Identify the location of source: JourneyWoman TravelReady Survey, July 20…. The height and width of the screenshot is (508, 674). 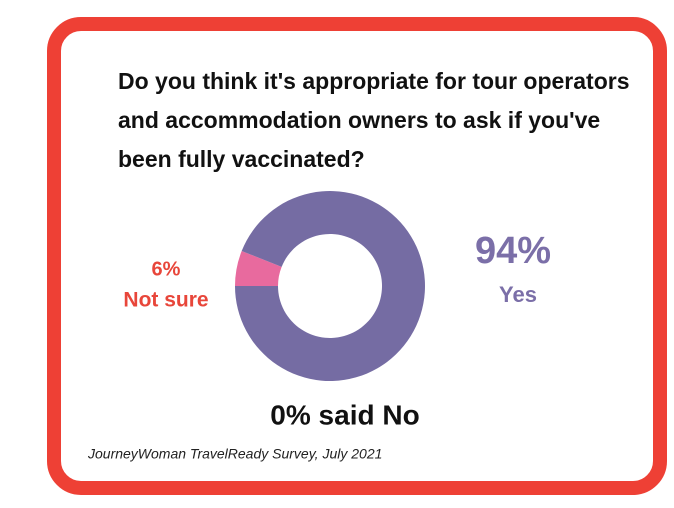
(234, 454).